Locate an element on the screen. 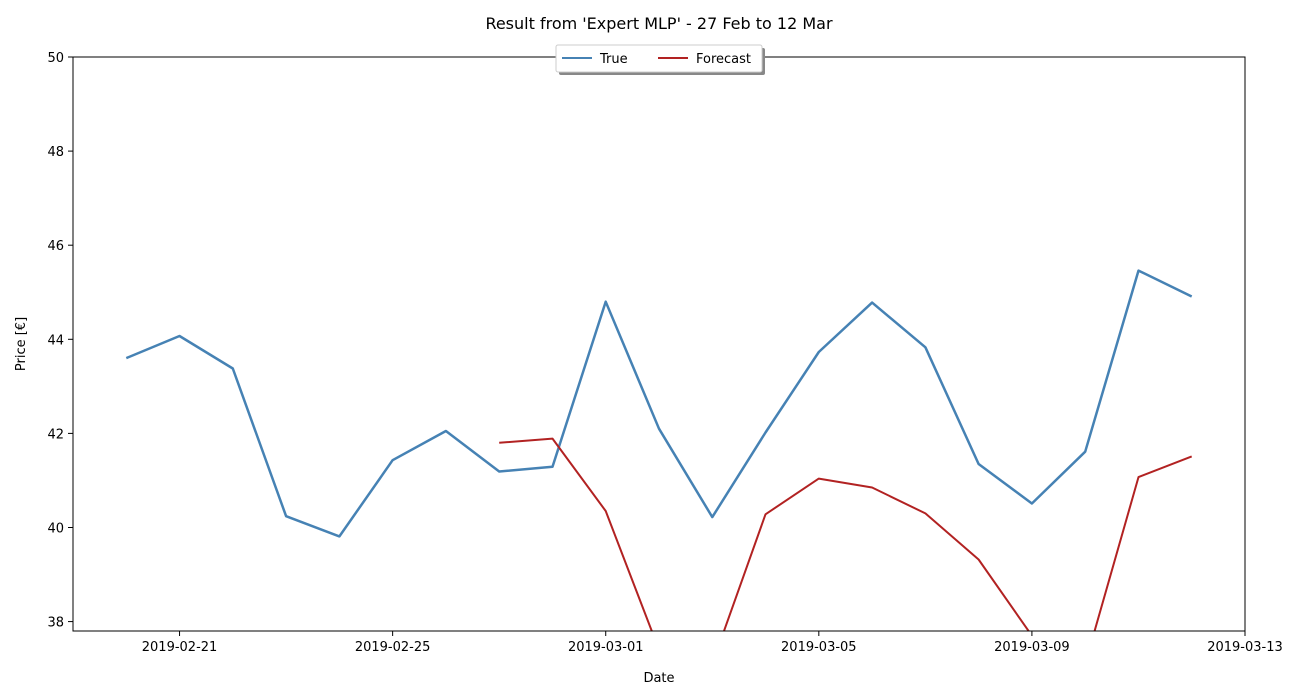  y-tick-label: 40 is located at coordinates (55, 528).